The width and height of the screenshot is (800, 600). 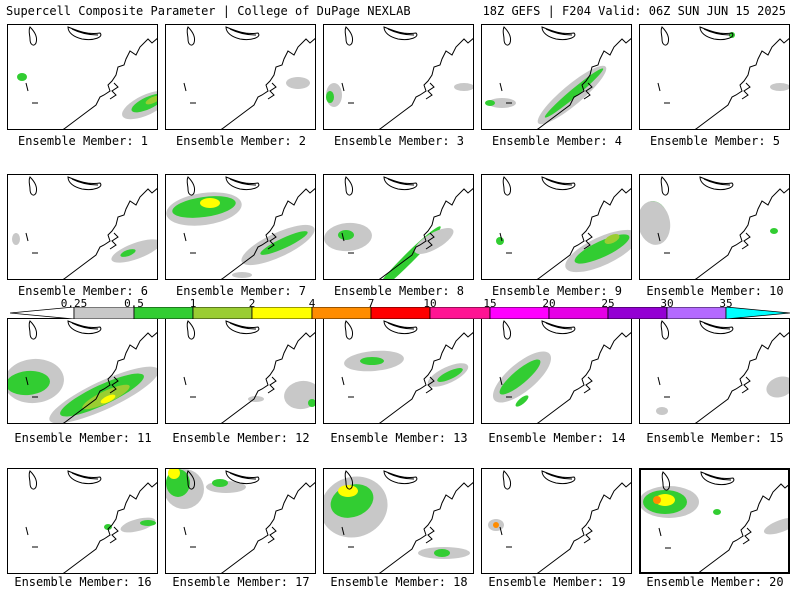 What do you see at coordinates (74, 303) in the screenshot?
I see `legend-tick-label: 0.25` at bounding box center [74, 303].